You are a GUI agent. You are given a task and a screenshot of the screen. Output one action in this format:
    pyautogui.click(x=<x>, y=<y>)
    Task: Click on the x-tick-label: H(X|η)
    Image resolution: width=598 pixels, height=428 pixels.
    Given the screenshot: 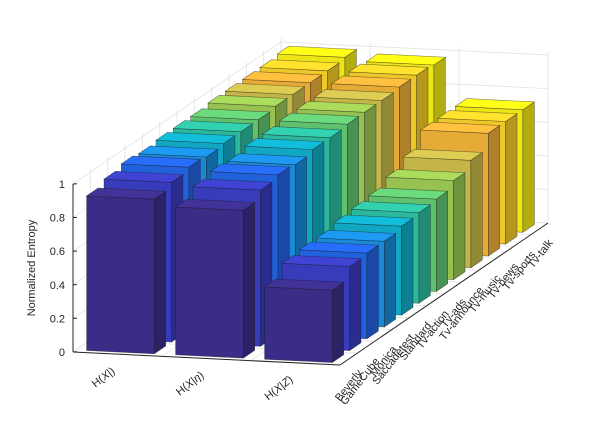 What is the action you would take?
    pyautogui.click(x=190, y=383)
    